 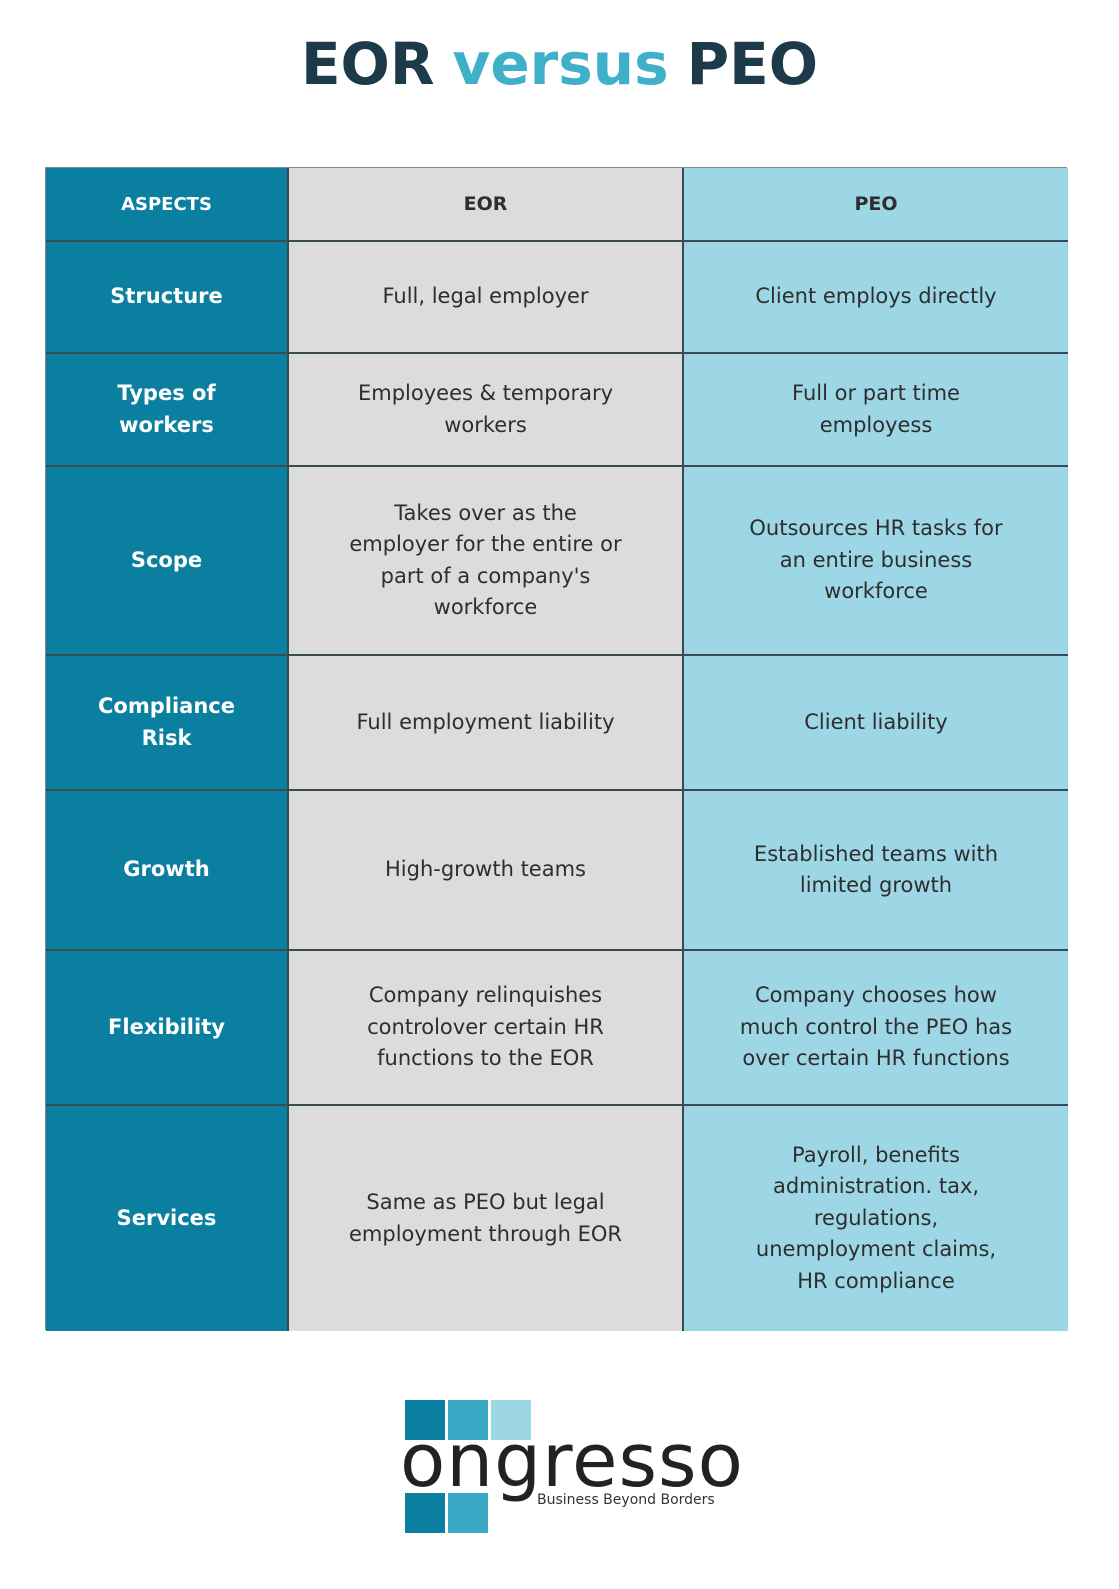 I want to click on aspect-cell: Flexibility, so click(x=167, y=1028).